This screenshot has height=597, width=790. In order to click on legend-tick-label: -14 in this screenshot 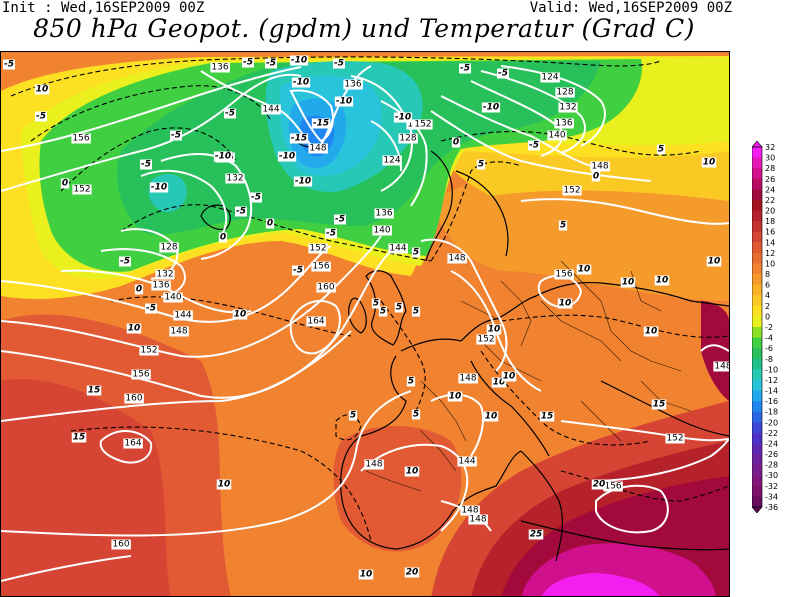, I will do `click(771, 391)`.